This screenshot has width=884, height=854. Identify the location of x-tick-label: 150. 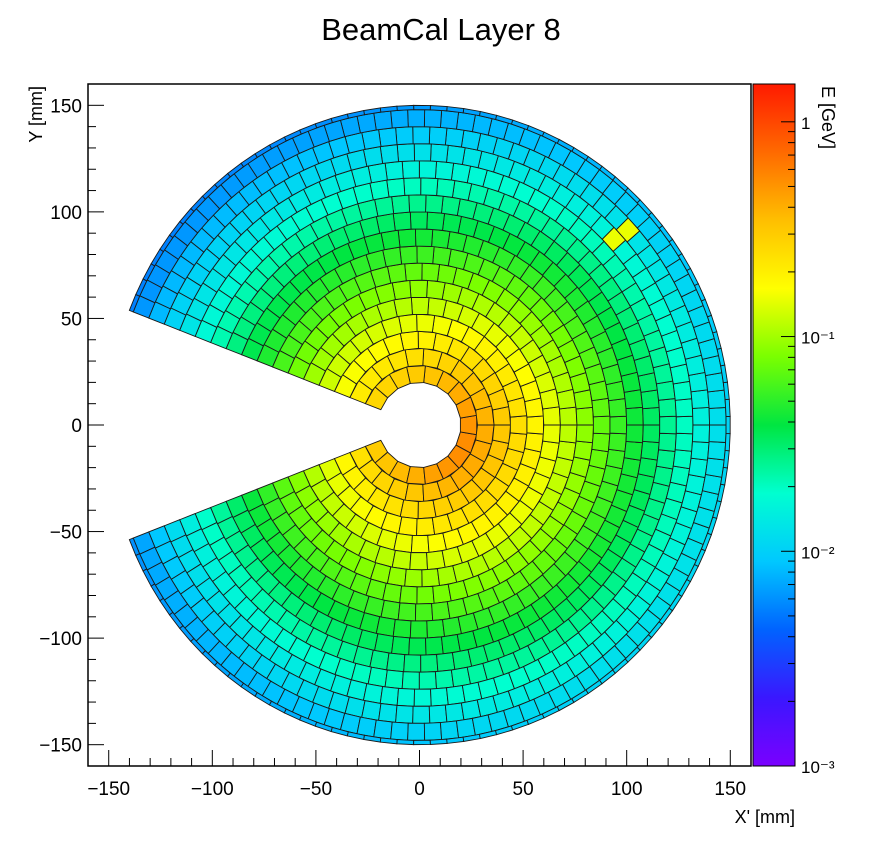
(730, 789).